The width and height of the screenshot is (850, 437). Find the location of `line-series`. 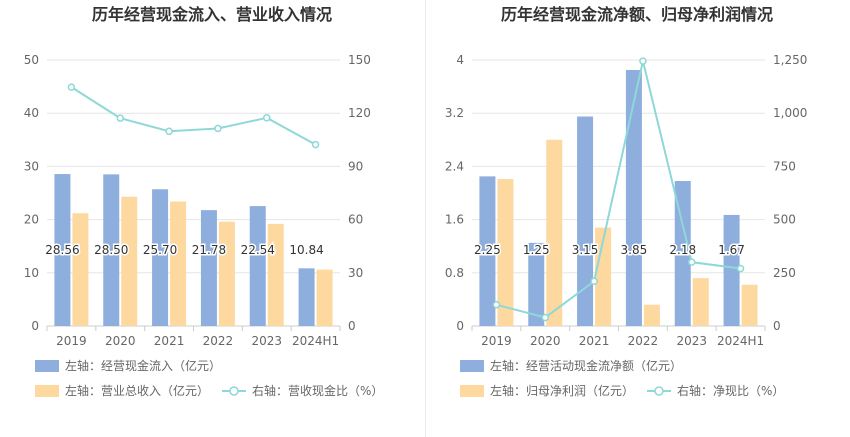

line-series is located at coordinates (193, 116).